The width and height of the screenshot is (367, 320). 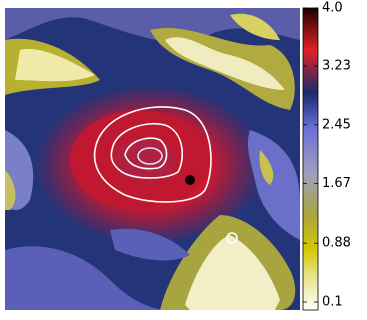 What do you see at coordinates (336, 183) in the screenshot?
I see `colorbar-tick-label: 1.67` at bounding box center [336, 183].